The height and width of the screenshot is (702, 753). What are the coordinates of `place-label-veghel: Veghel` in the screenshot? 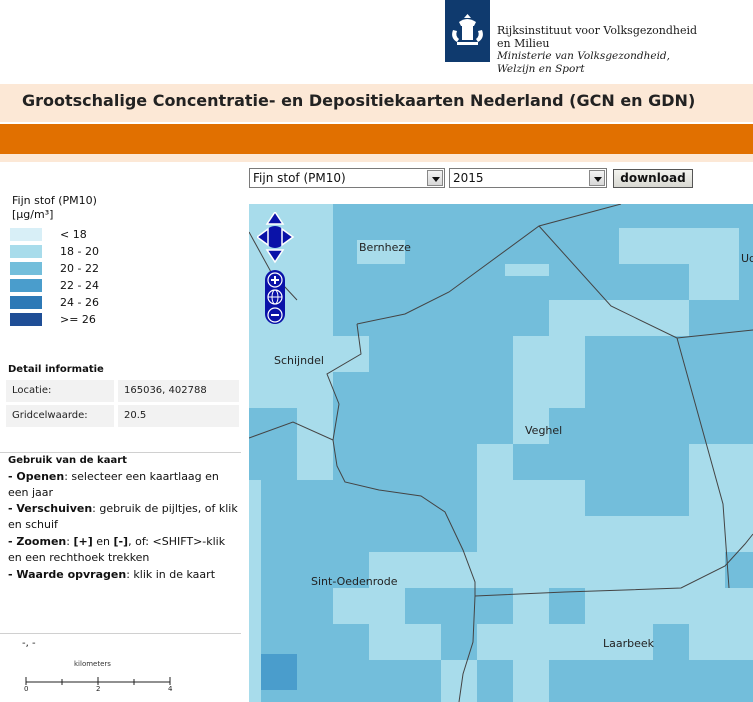 It's located at (544, 430).